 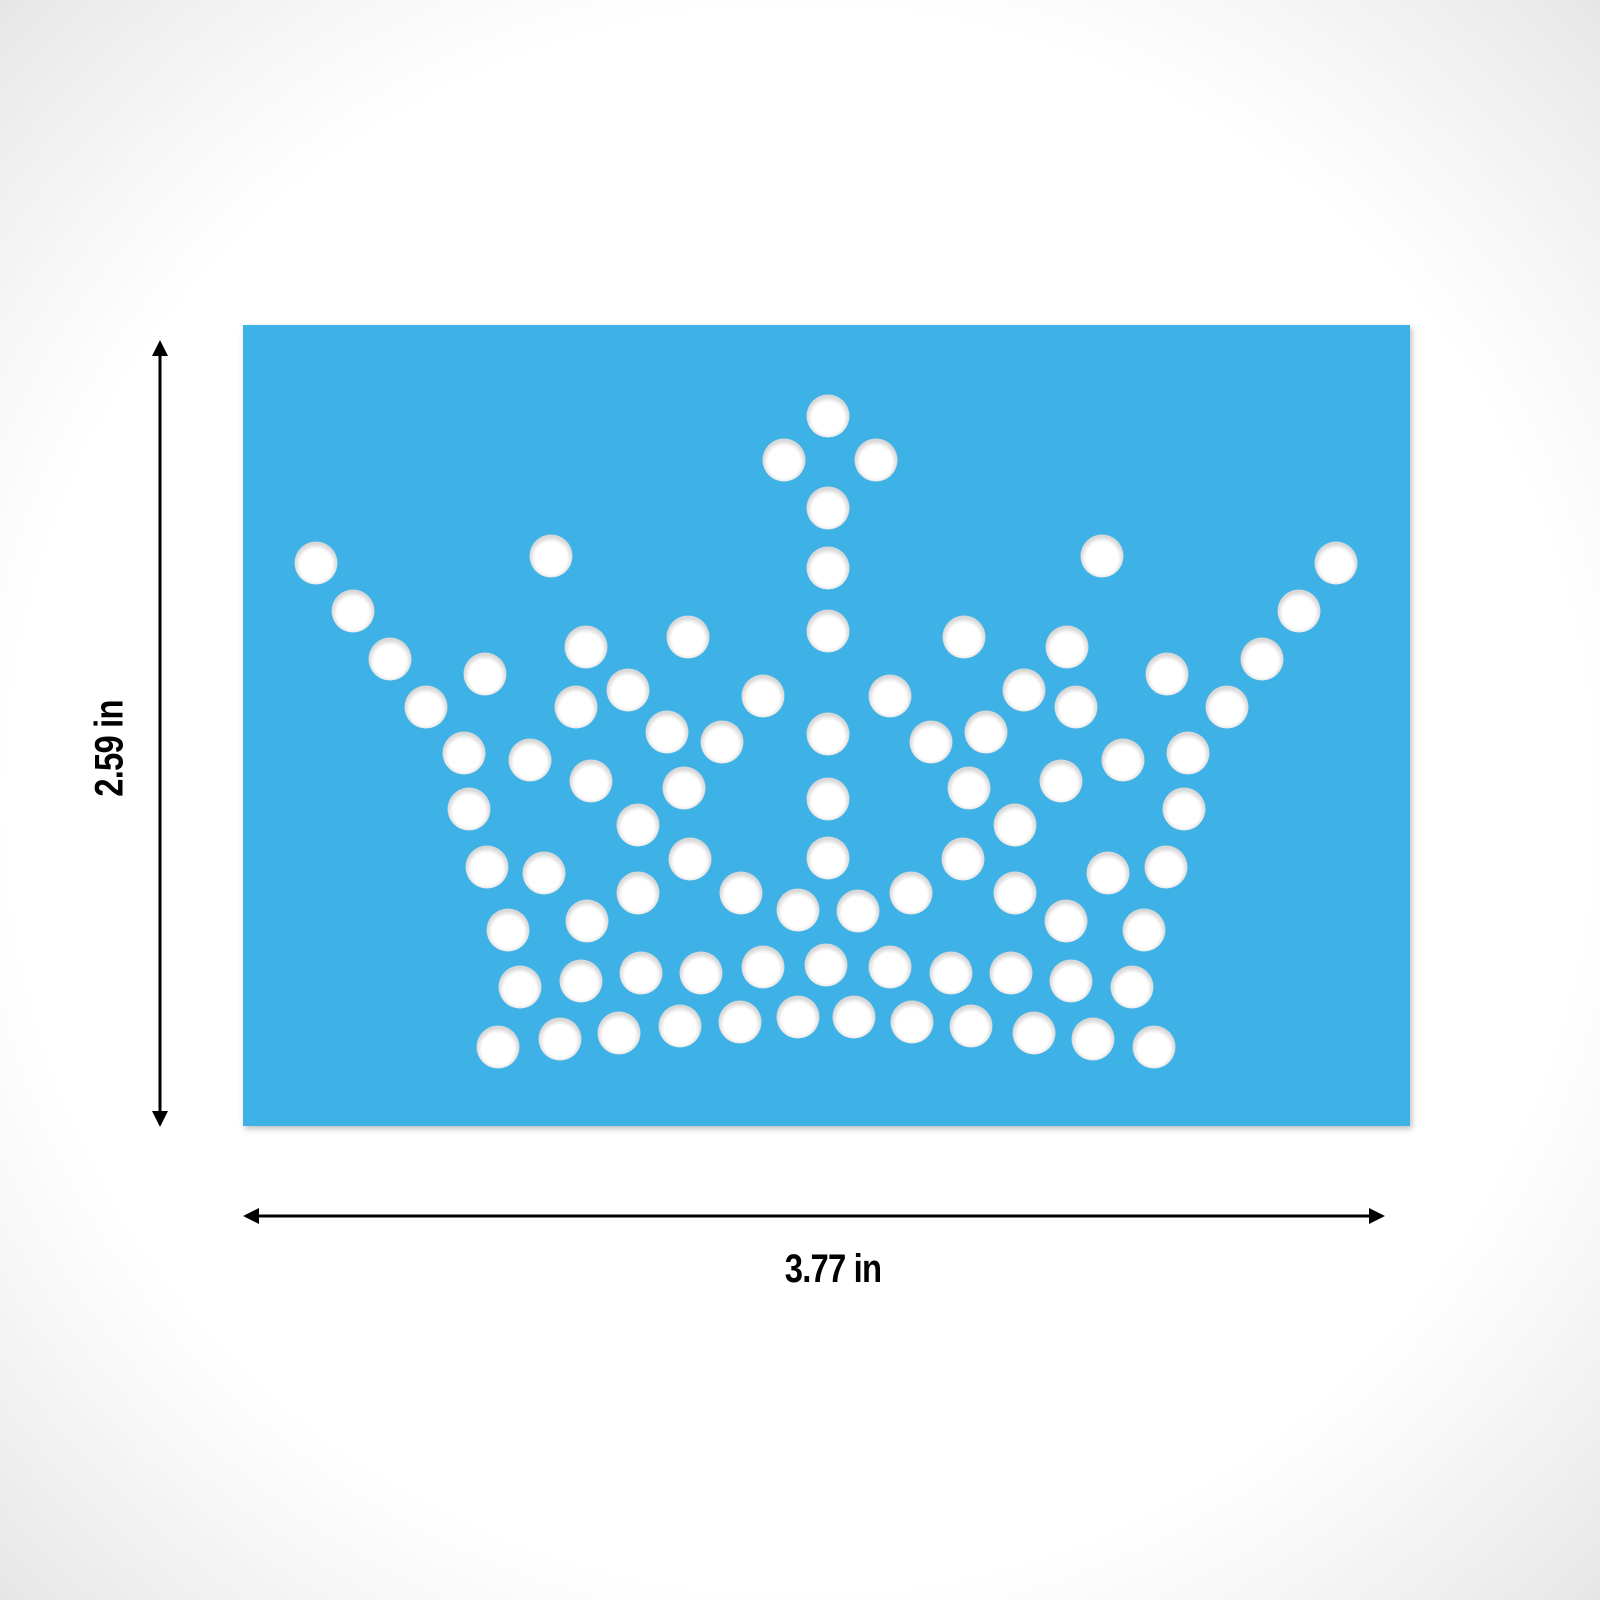 What do you see at coordinates (109, 748) in the screenshot?
I see `height-label: 2.59 in` at bounding box center [109, 748].